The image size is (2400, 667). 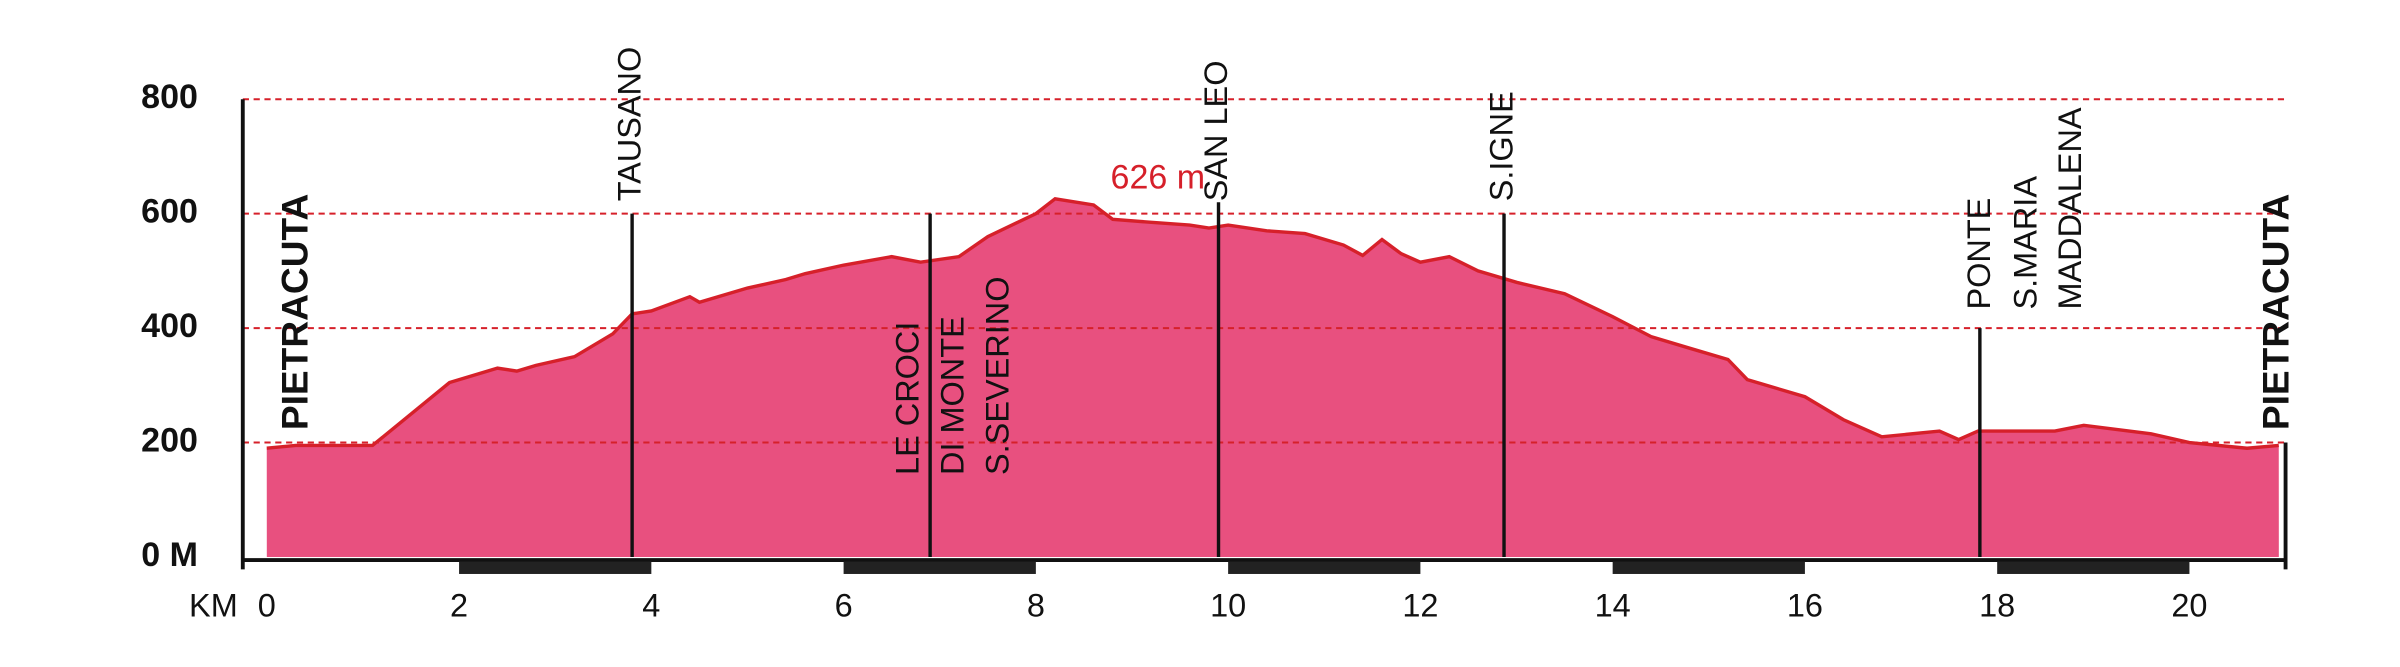 I want to click on x-tick-label: 18, so click(x=1997, y=606).